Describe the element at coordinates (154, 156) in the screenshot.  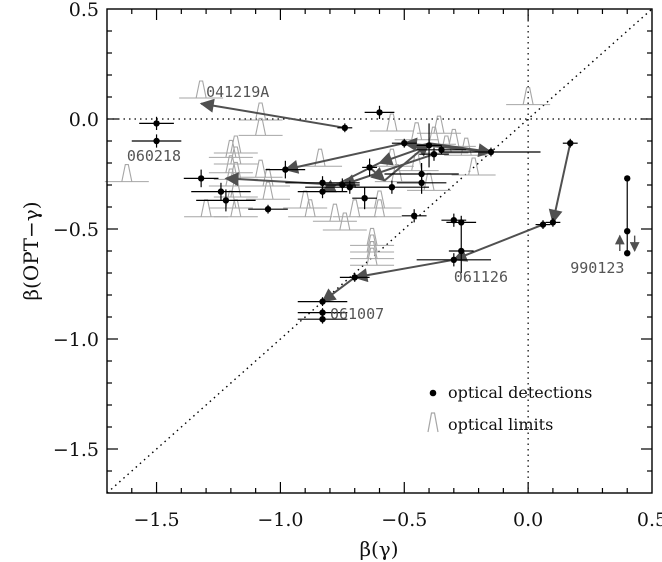
I see `grb-label: 060218` at that location.